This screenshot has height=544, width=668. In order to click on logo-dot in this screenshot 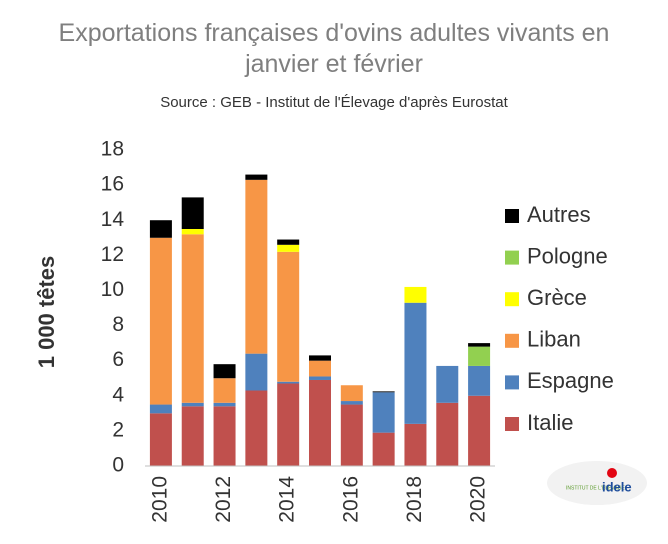, I will do `click(612, 473)`.